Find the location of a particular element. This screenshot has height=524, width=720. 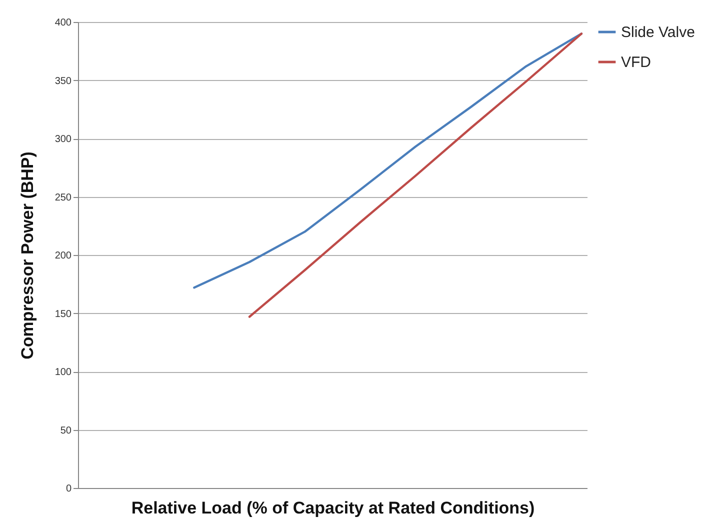

x-axis-title: Relative Load (% of Capacity at Rated Conditions) is located at coordinates (333, 508).